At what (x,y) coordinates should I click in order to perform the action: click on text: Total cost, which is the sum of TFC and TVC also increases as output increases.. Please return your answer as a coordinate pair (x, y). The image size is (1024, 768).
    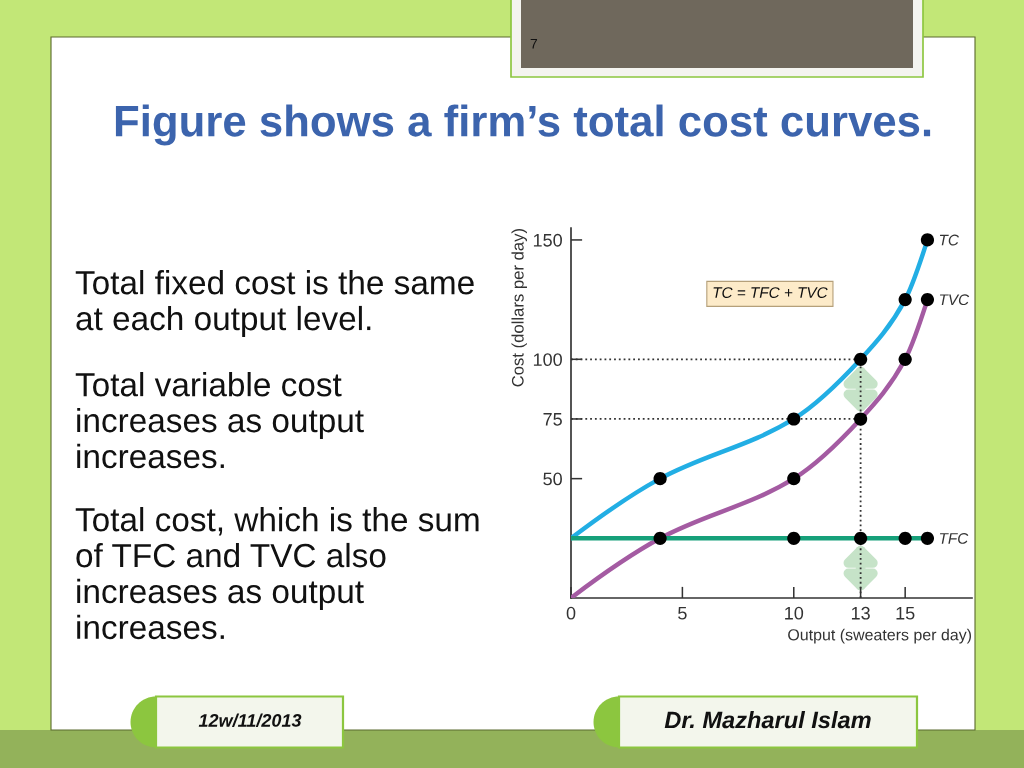
    Looking at the image, I should click on (277, 573).